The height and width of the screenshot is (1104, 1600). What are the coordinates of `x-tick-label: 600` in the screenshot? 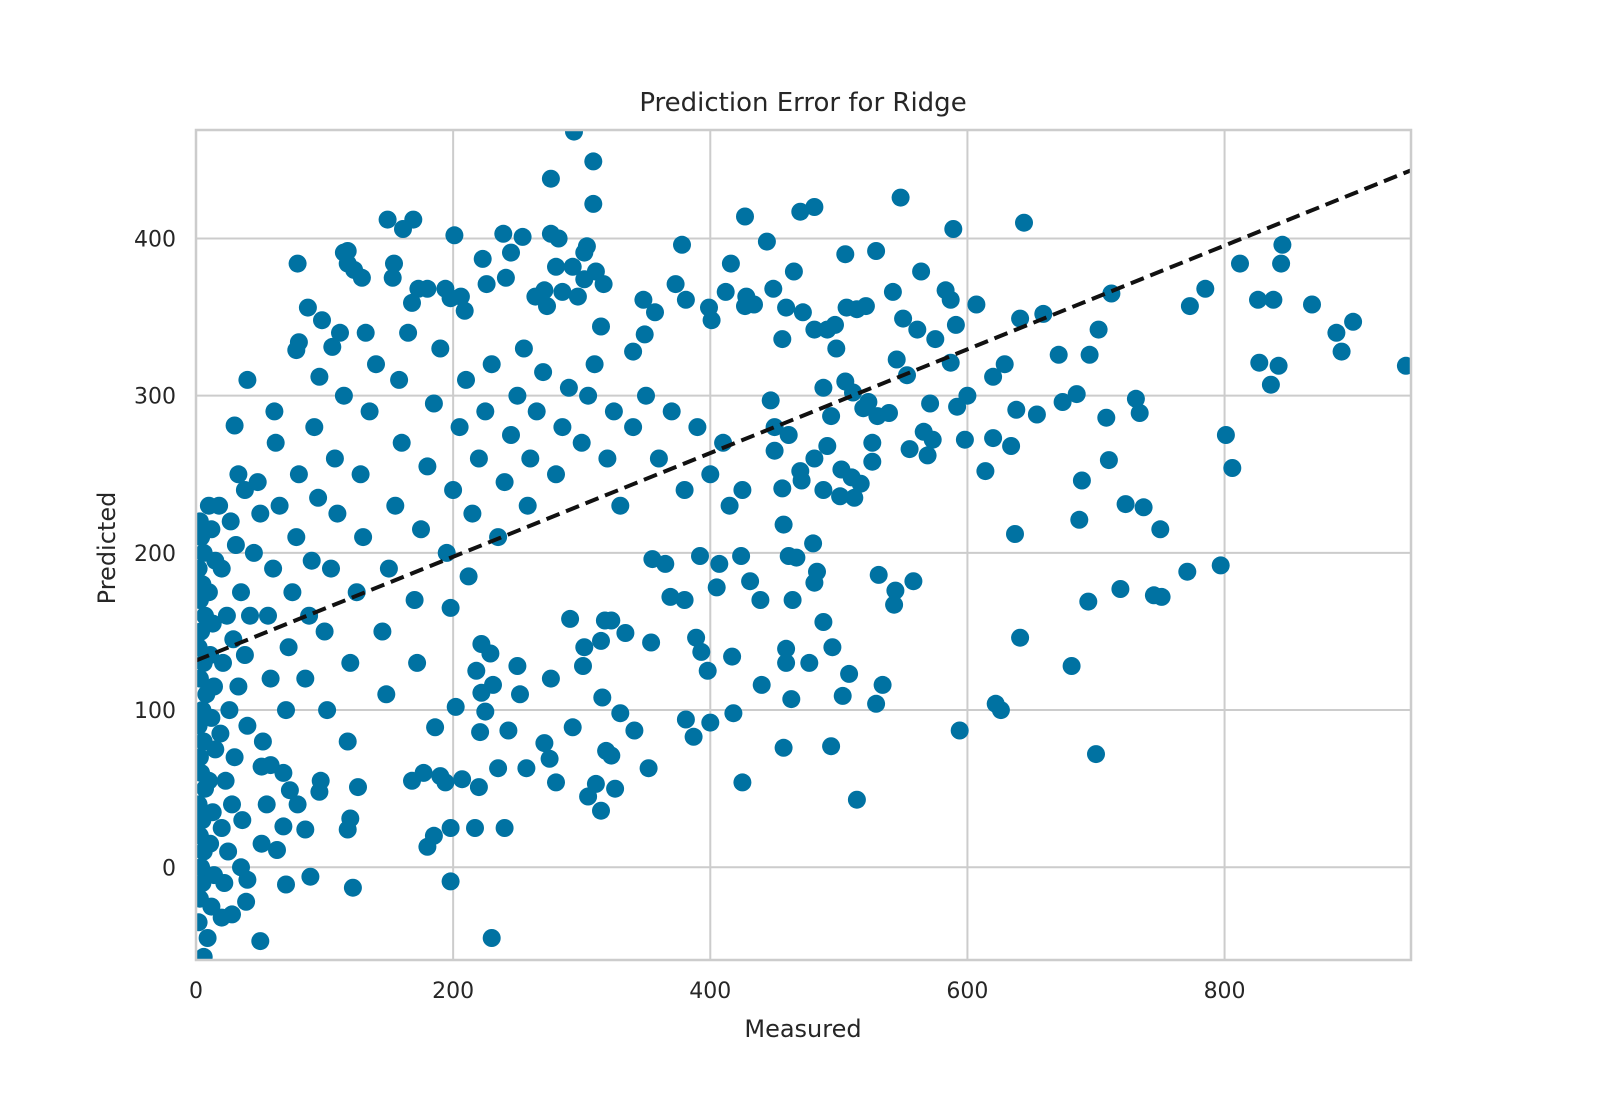 It's located at (967, 991).